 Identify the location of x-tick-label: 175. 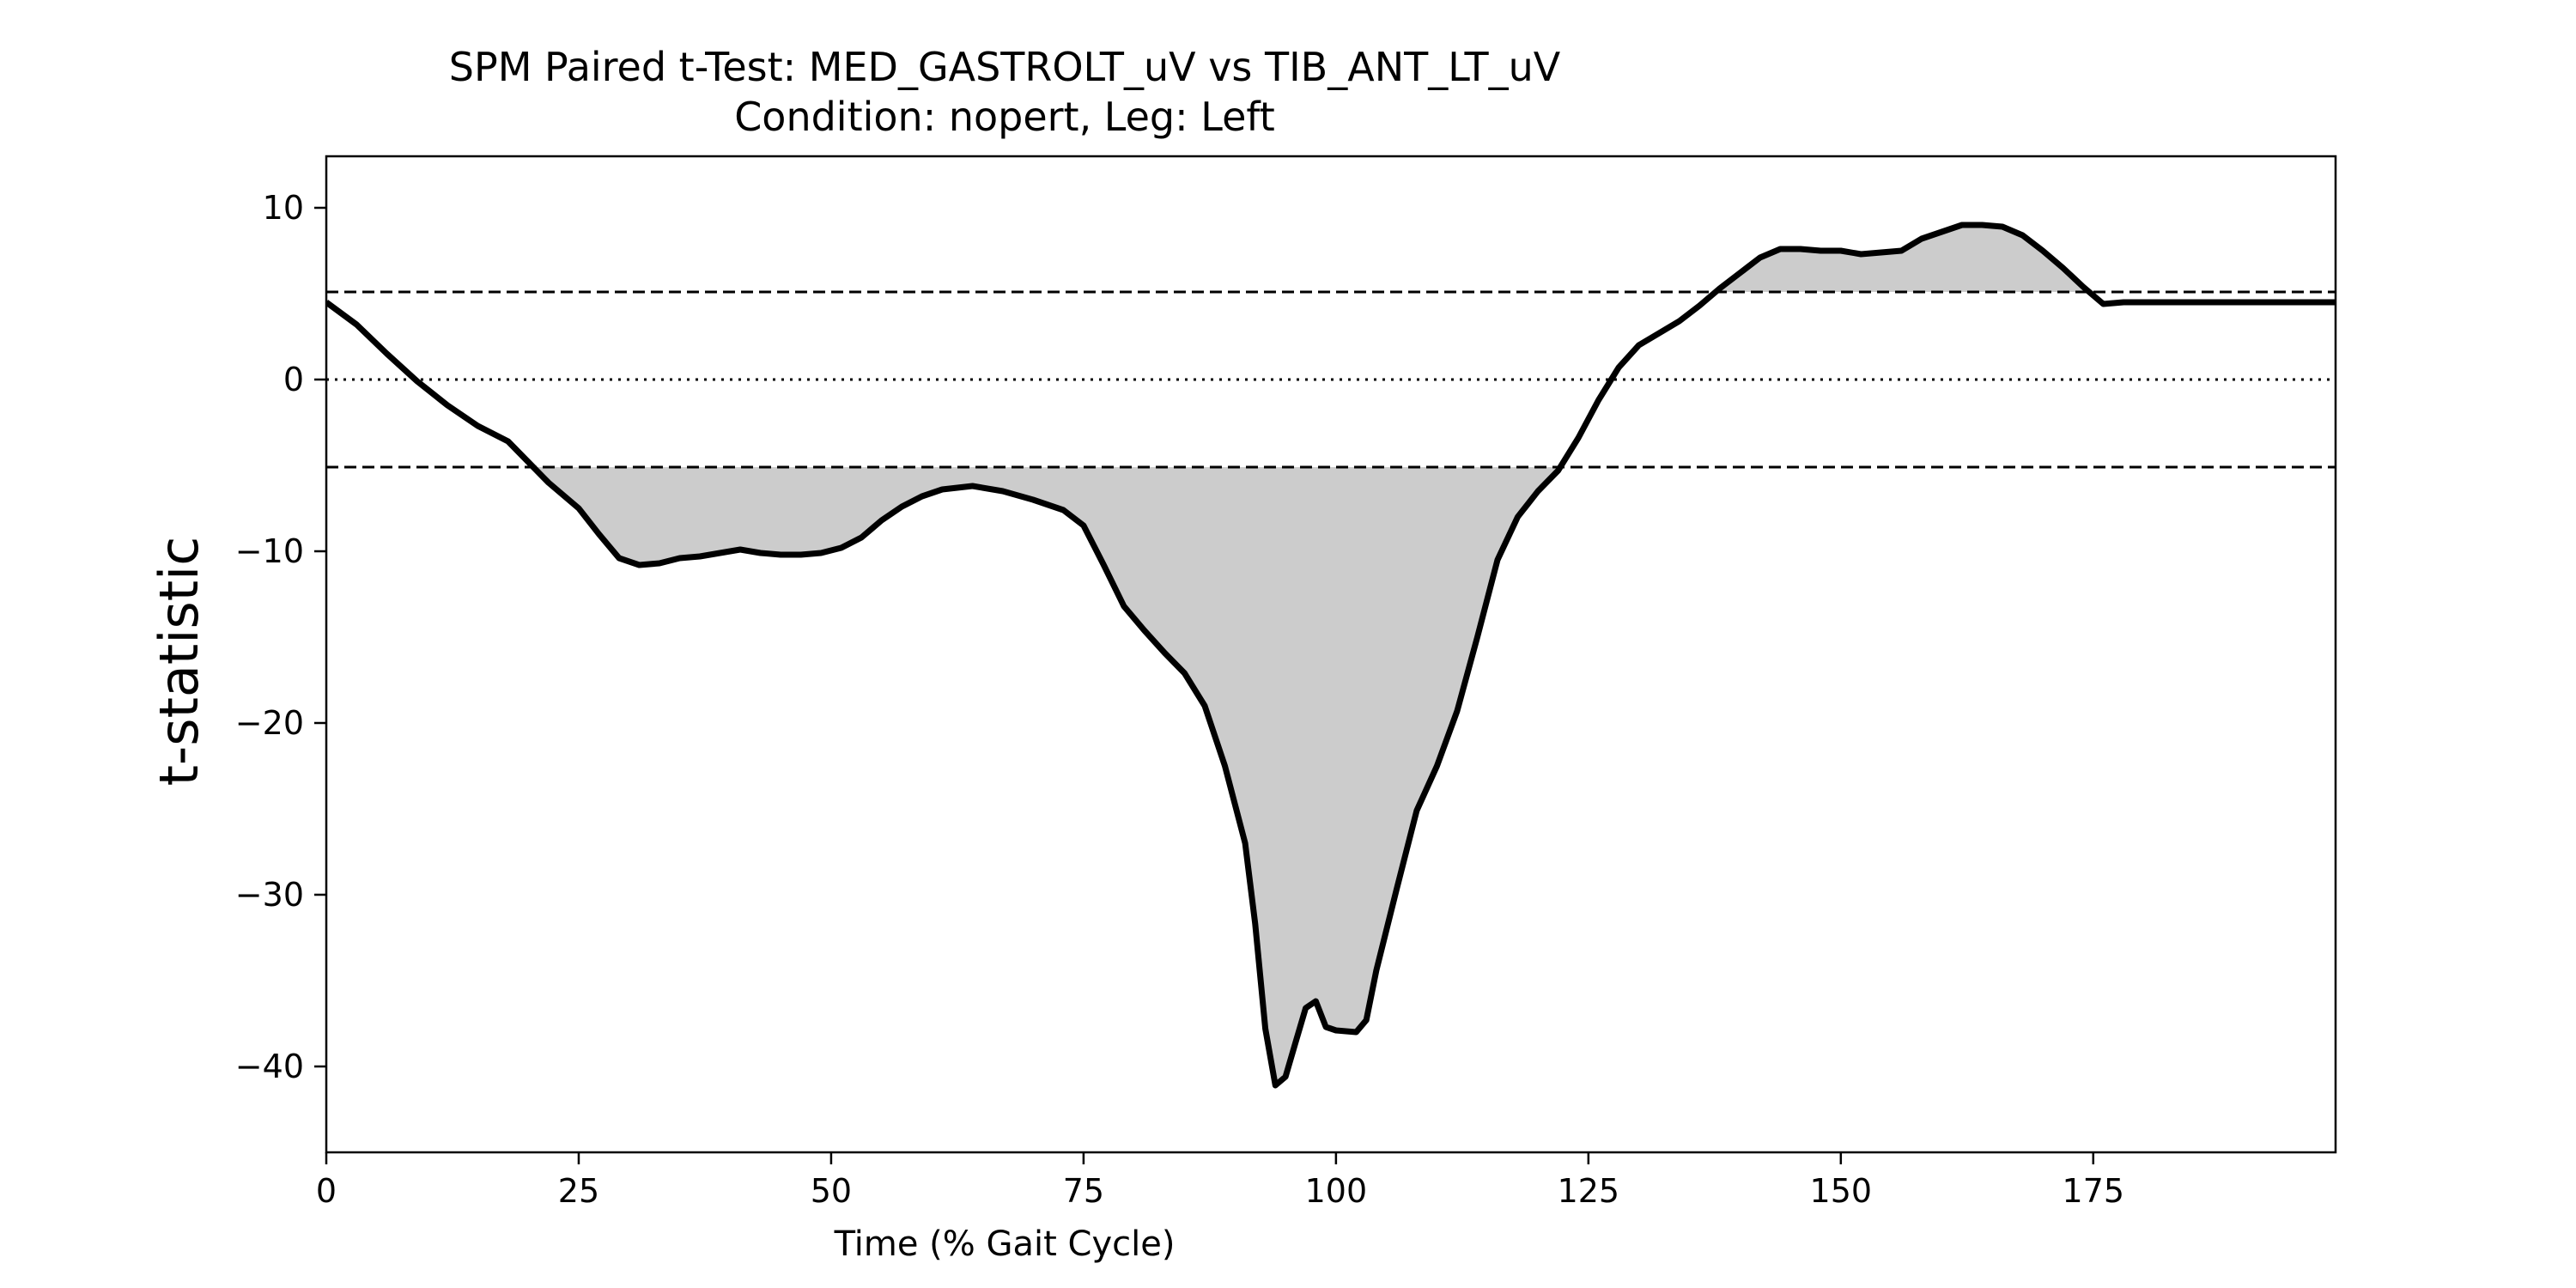
(2094, 1191).